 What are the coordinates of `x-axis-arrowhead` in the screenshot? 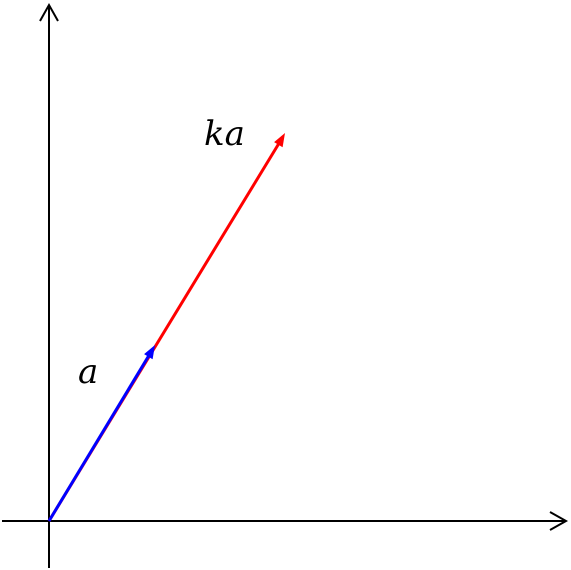 It's located at (559, 521).